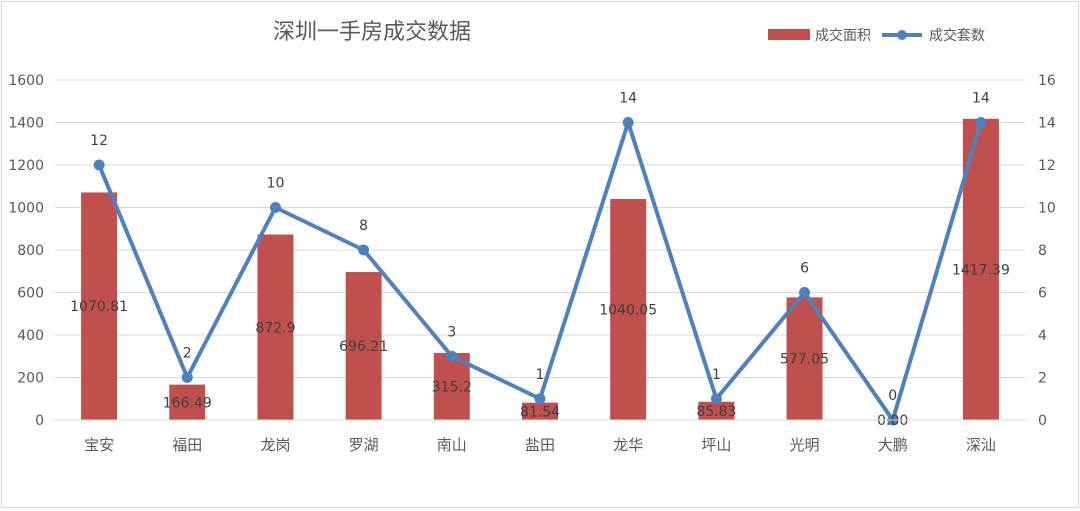 Image resolution: width=1080 pixels, height=511 pixels. What do you see at coordinates (1047, 166) in the screenshot?
I see `right-axis-tick-label: 12` at bounding box center [1047, 166].